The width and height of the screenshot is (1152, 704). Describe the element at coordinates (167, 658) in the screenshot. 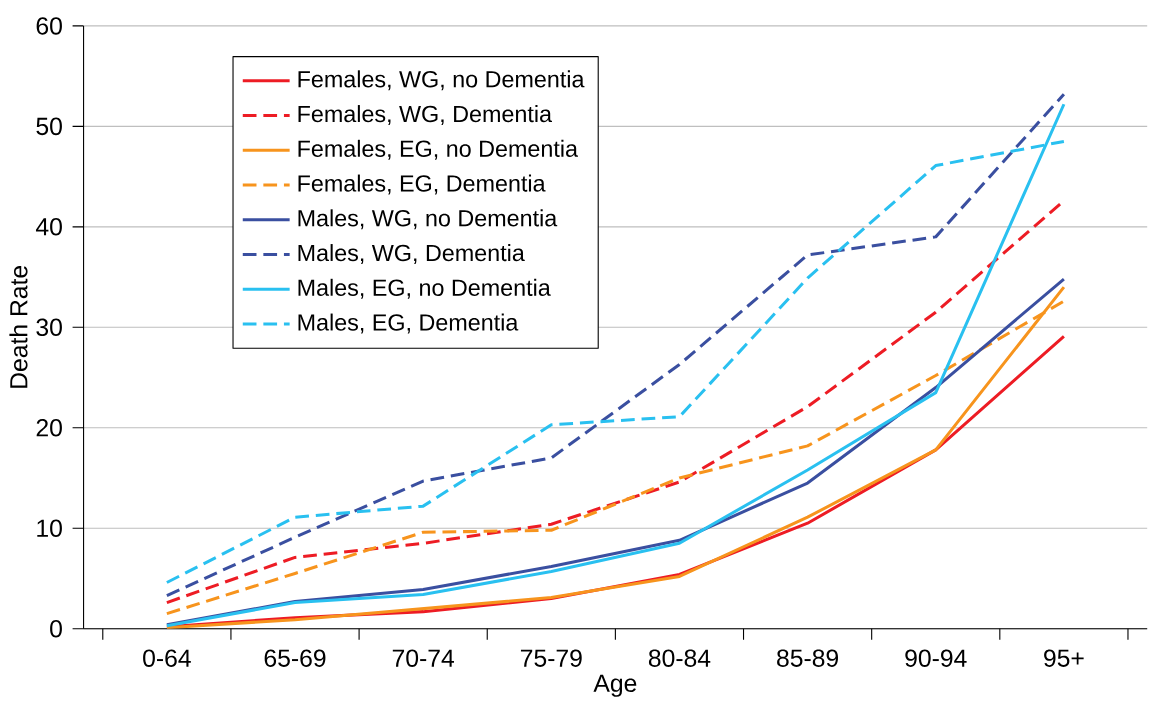

I see `x-tick-label: 0-64` at that location.